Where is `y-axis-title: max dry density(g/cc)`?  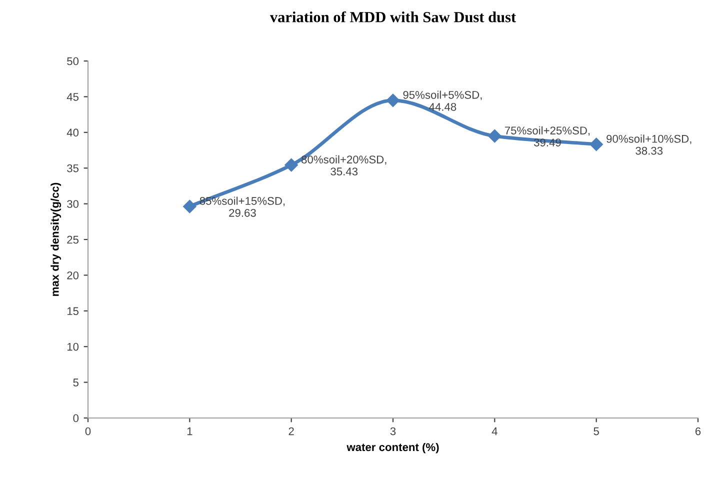
y-axis-title: max dry density(g/cc) is located at coordinates (56, 239).